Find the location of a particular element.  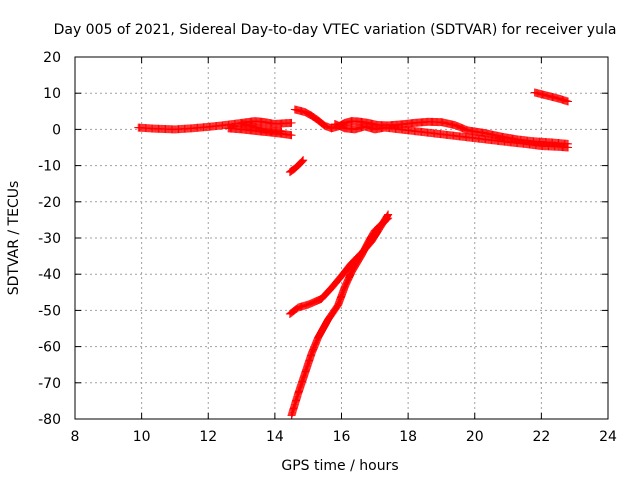

series-track-d is located at coordinates (296, 166).